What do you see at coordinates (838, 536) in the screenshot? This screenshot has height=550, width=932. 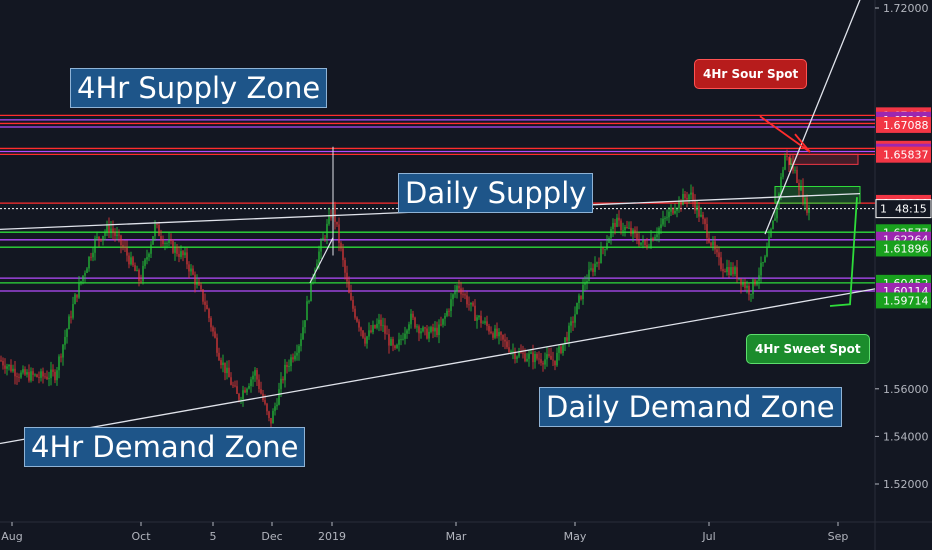 I see `time-tick-label: Sep` at bounding box center [838, 536].